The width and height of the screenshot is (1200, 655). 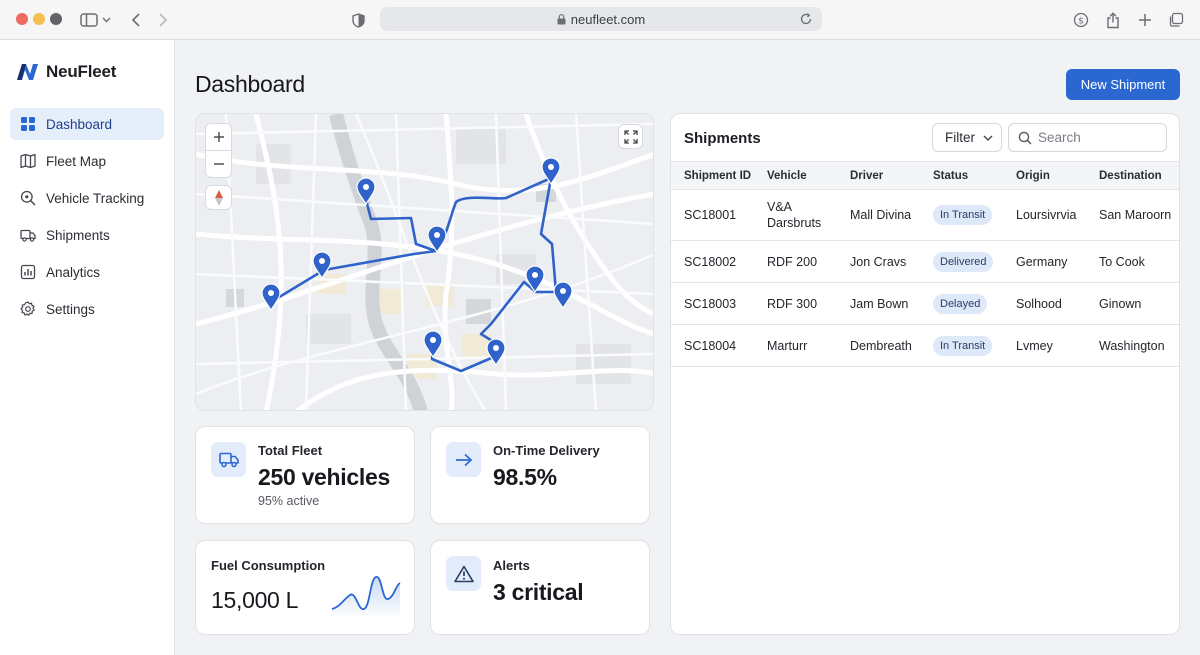 I want to click on extension-icon: $, so click(x=1081, y=20).